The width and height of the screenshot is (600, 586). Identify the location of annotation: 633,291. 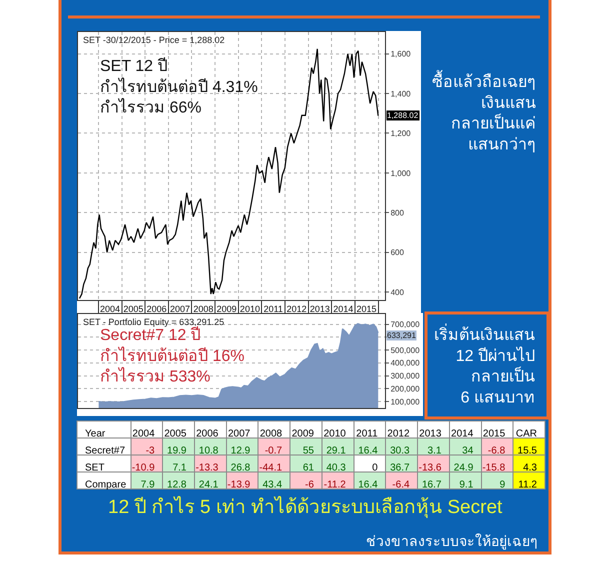
(401, 335).